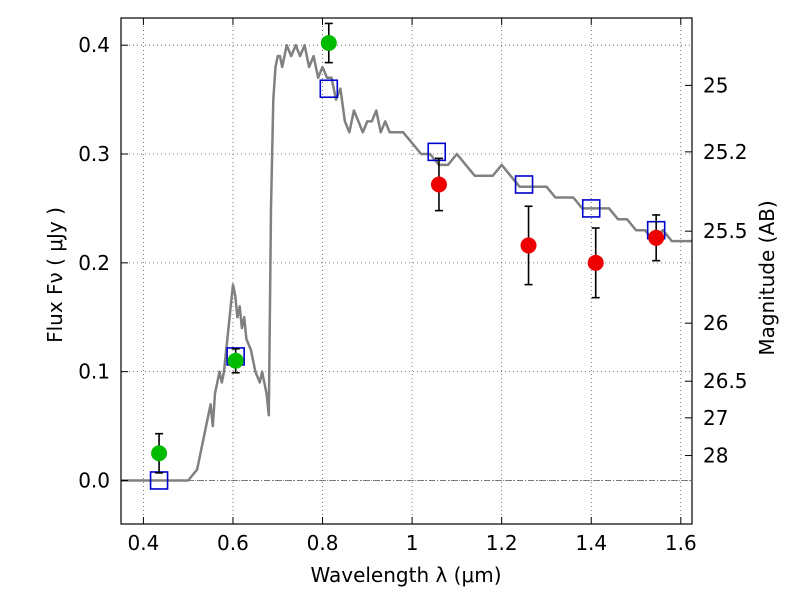 The image size is (800, 600). I want to click on y-axis-title: Flux Fν ( μJy ), so click(55, 275).